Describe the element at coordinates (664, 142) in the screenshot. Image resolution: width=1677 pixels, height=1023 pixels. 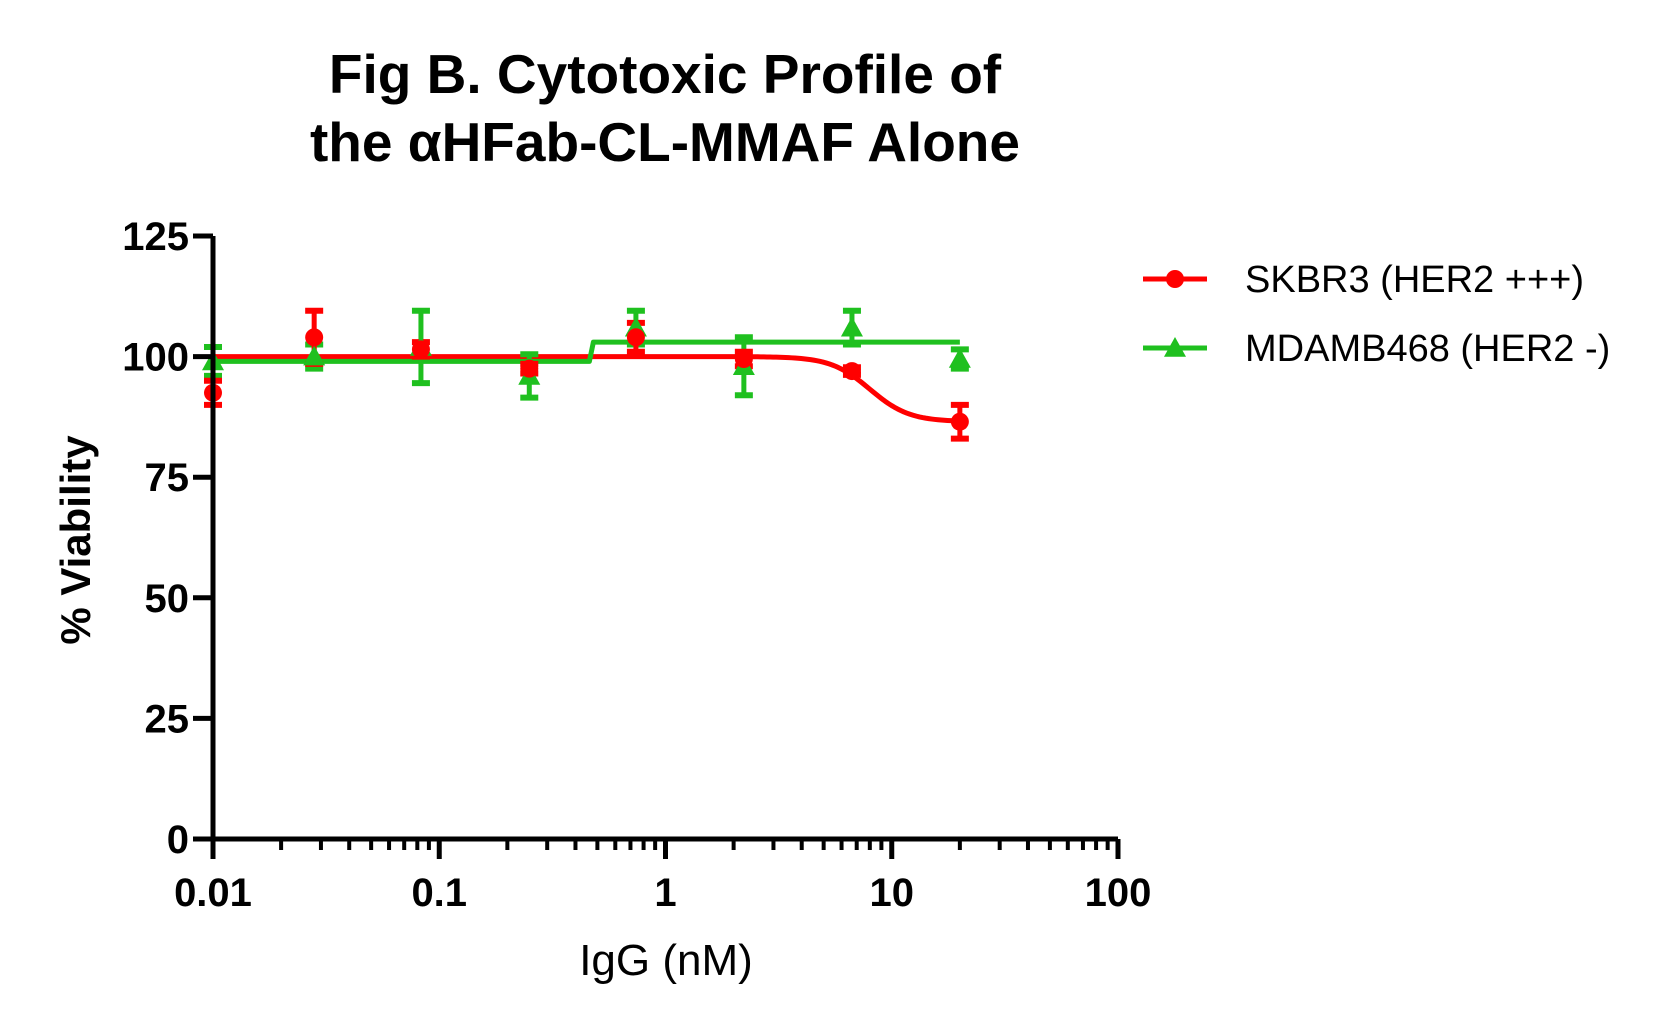
I see `chart-title-line-2: the αHFab-CL-MMAF Alone` at that location.